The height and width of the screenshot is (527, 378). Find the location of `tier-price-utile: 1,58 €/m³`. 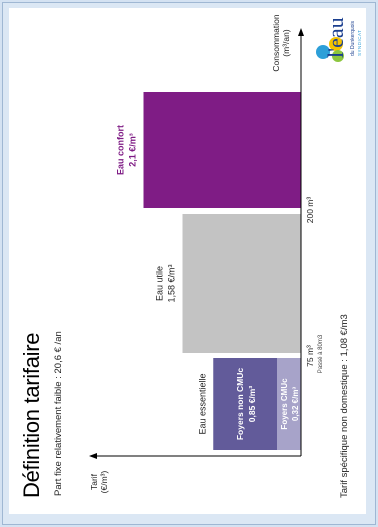

tier-price-utile: 1,58 €/m³ is located at coordinates (172, 283).